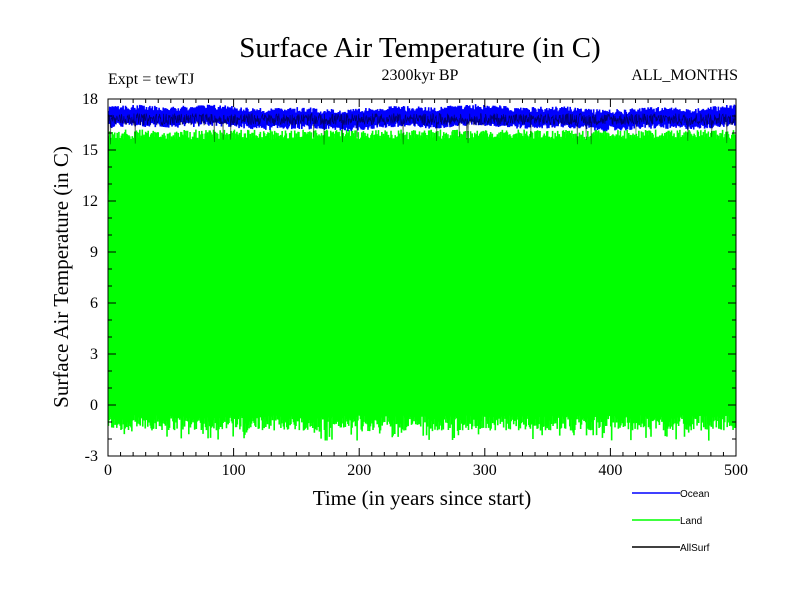 The width and height of the screenshot is (800, 600). What do you see at coordinates (91, 456) in the screenshot?
I see `y-tick-label: -3` at bounding box center [91, 456].